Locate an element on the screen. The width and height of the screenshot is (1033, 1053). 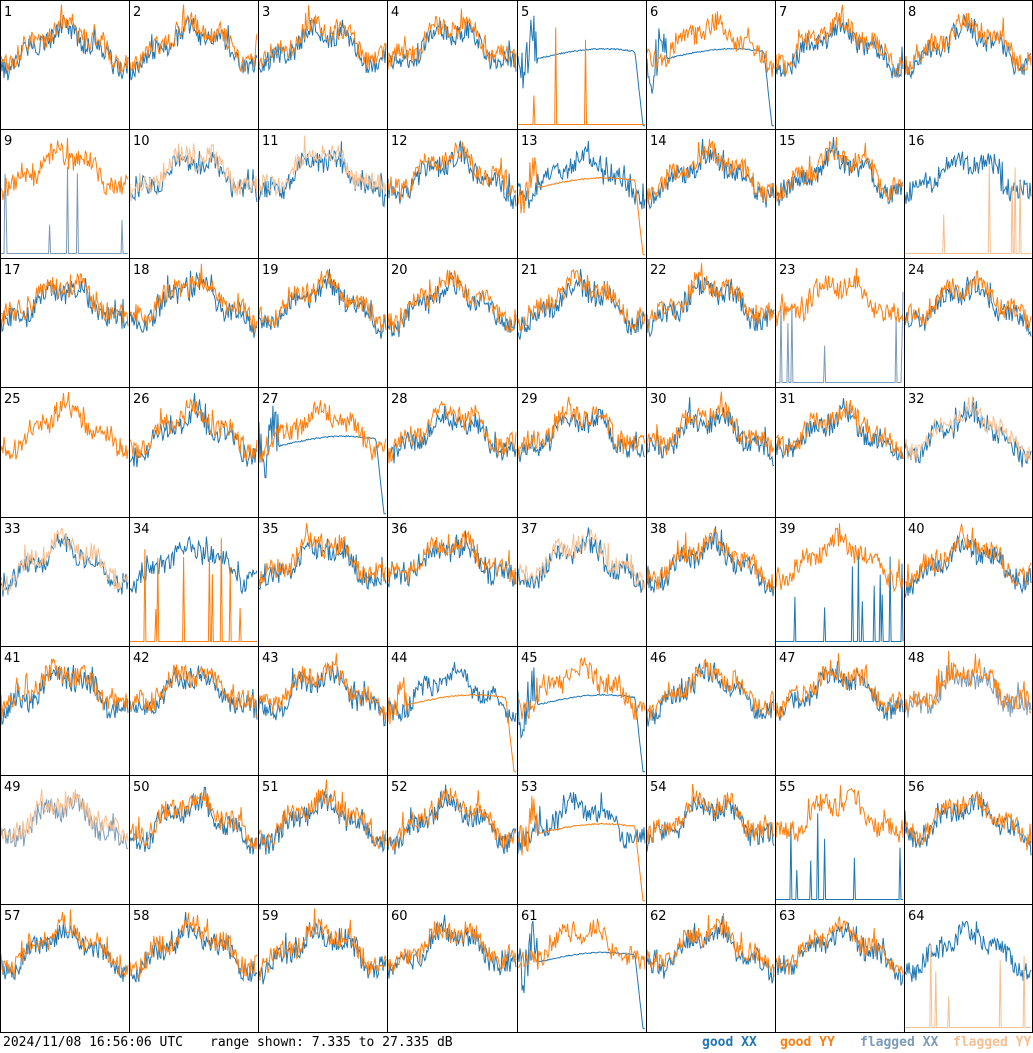
panel-label: 34 is located at coordinates (141, 529).